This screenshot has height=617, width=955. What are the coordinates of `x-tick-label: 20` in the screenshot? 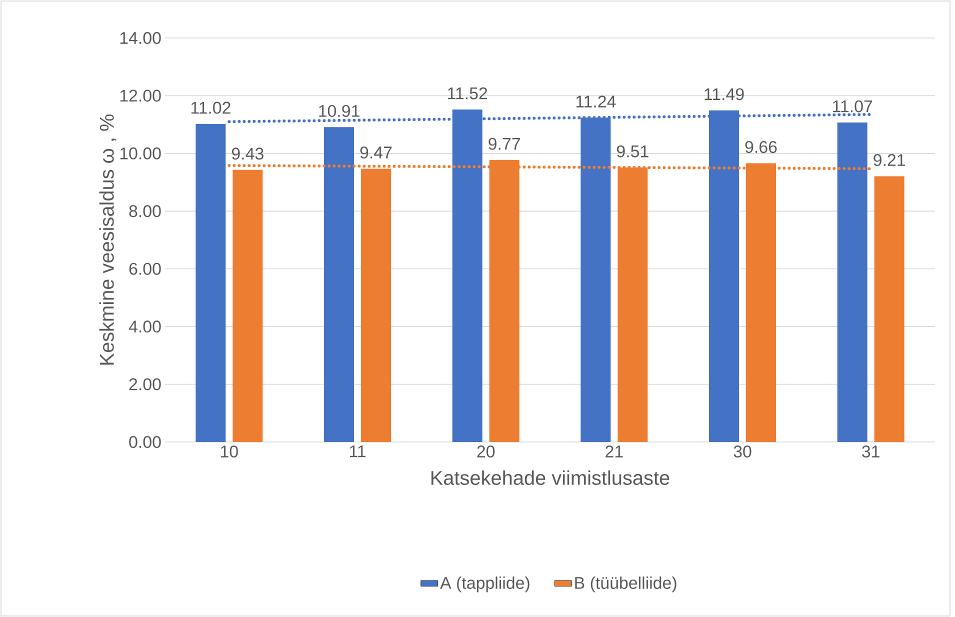 It's located at (486, 452).